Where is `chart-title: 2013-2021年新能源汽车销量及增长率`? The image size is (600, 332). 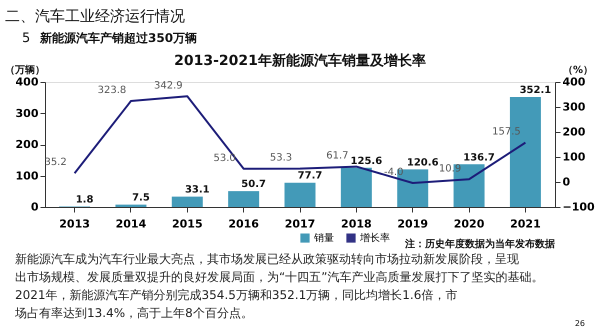
chart-title: 2013-2021年新能源汽车销量及增长率 is located at coordinates (300, 60).